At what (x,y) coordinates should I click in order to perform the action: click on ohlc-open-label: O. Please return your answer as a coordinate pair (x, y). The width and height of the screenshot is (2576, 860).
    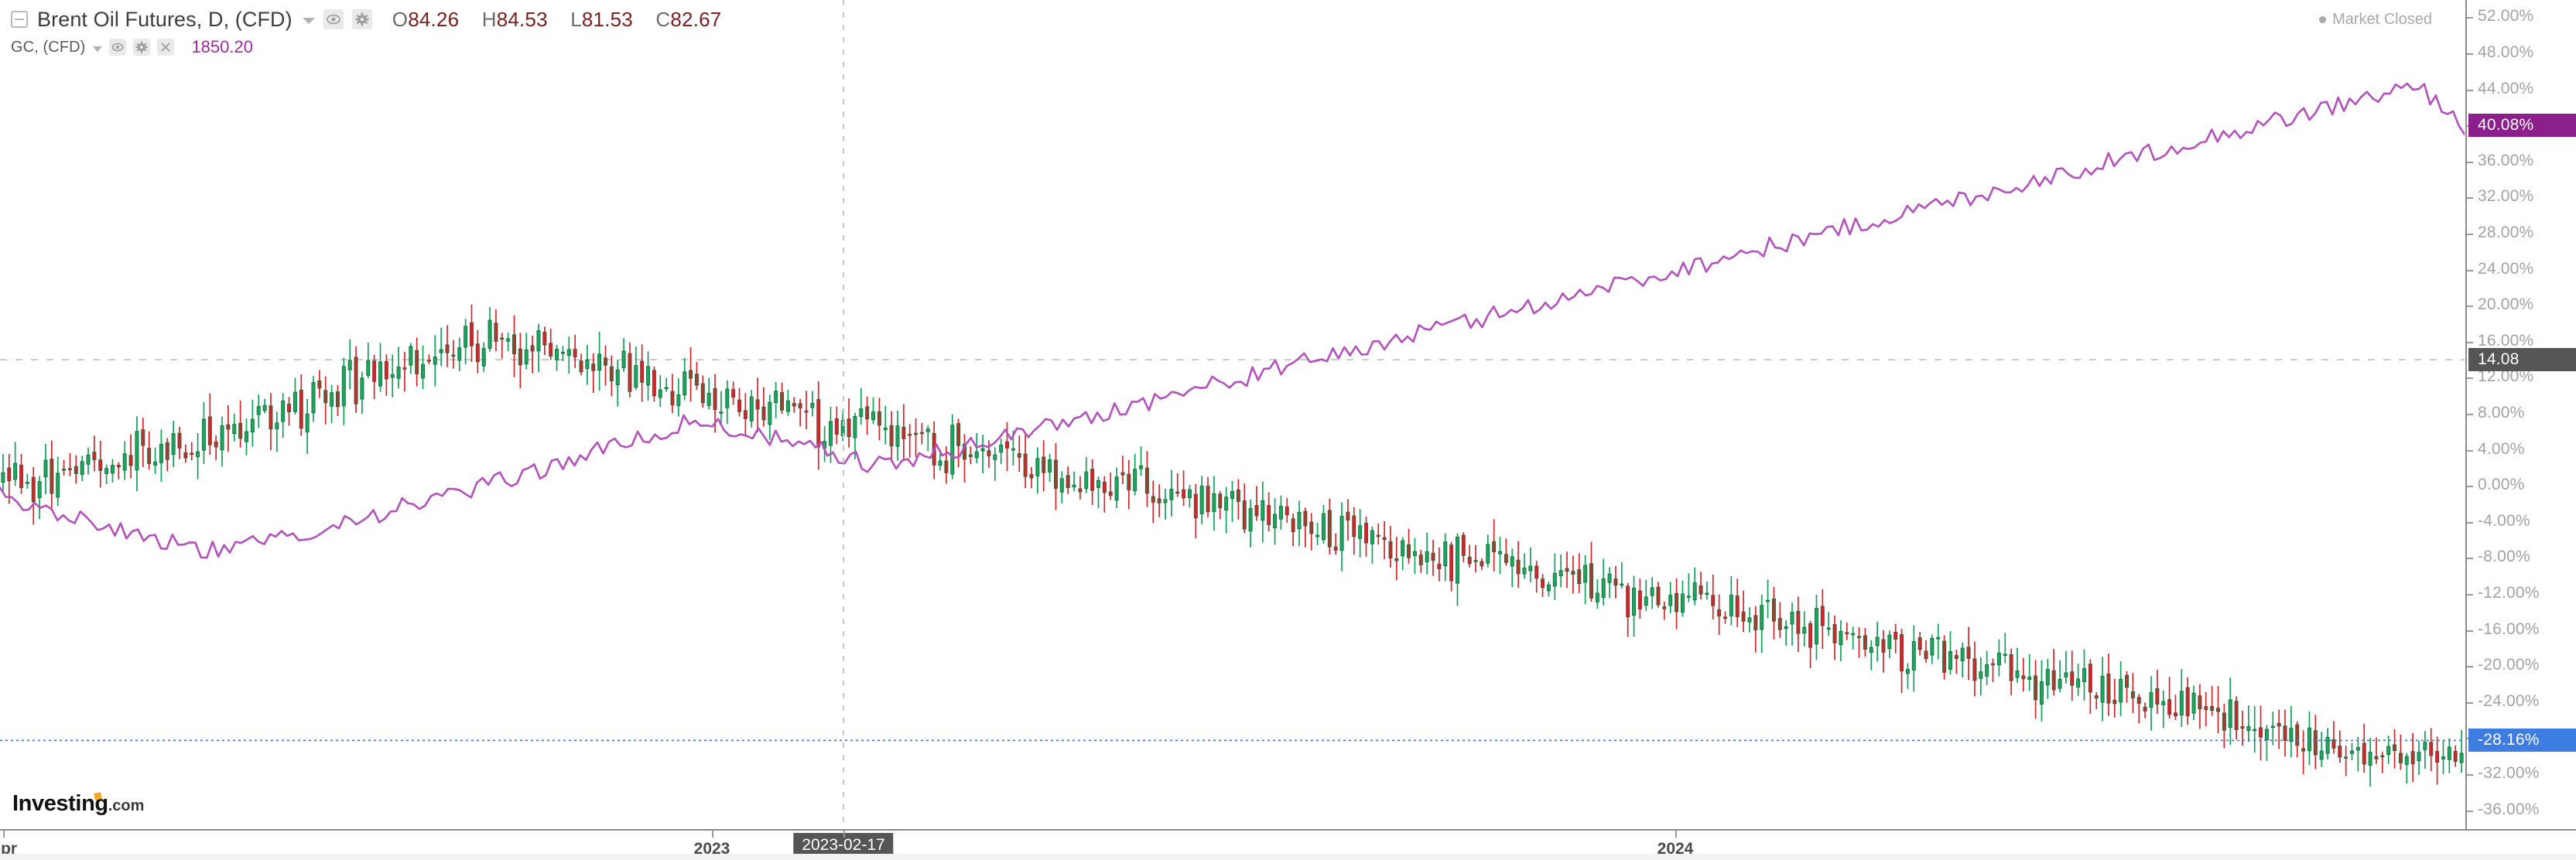
    Looking at the image, I should click on (401, 19).